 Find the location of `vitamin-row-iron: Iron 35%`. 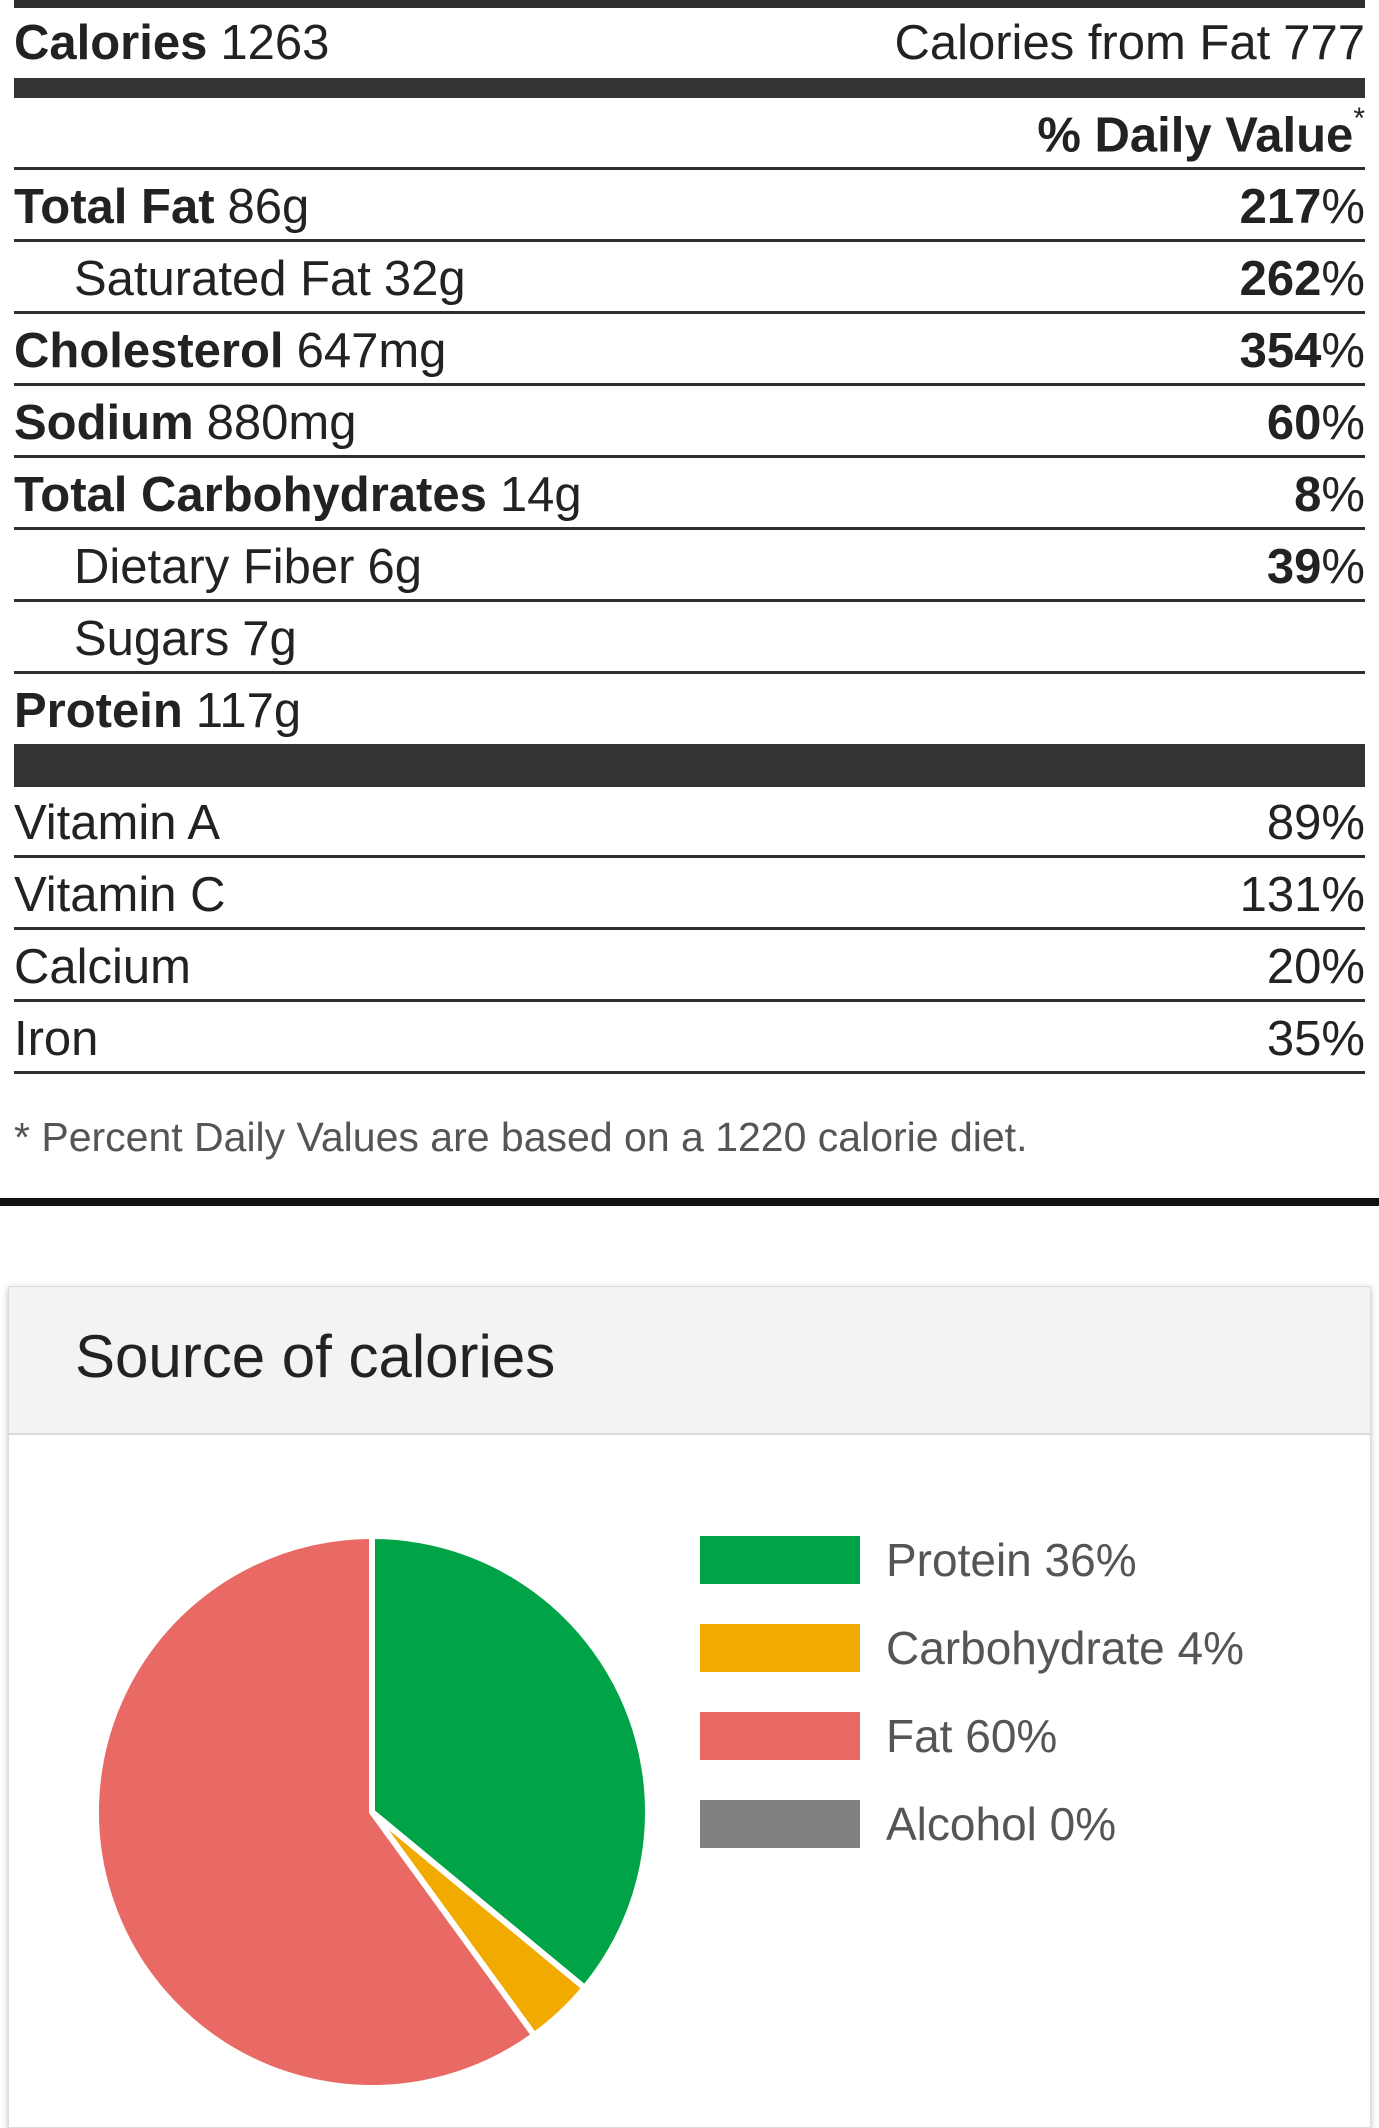

vitamin-row-iron: Iron 35% is located at coordinates (689, 1039).